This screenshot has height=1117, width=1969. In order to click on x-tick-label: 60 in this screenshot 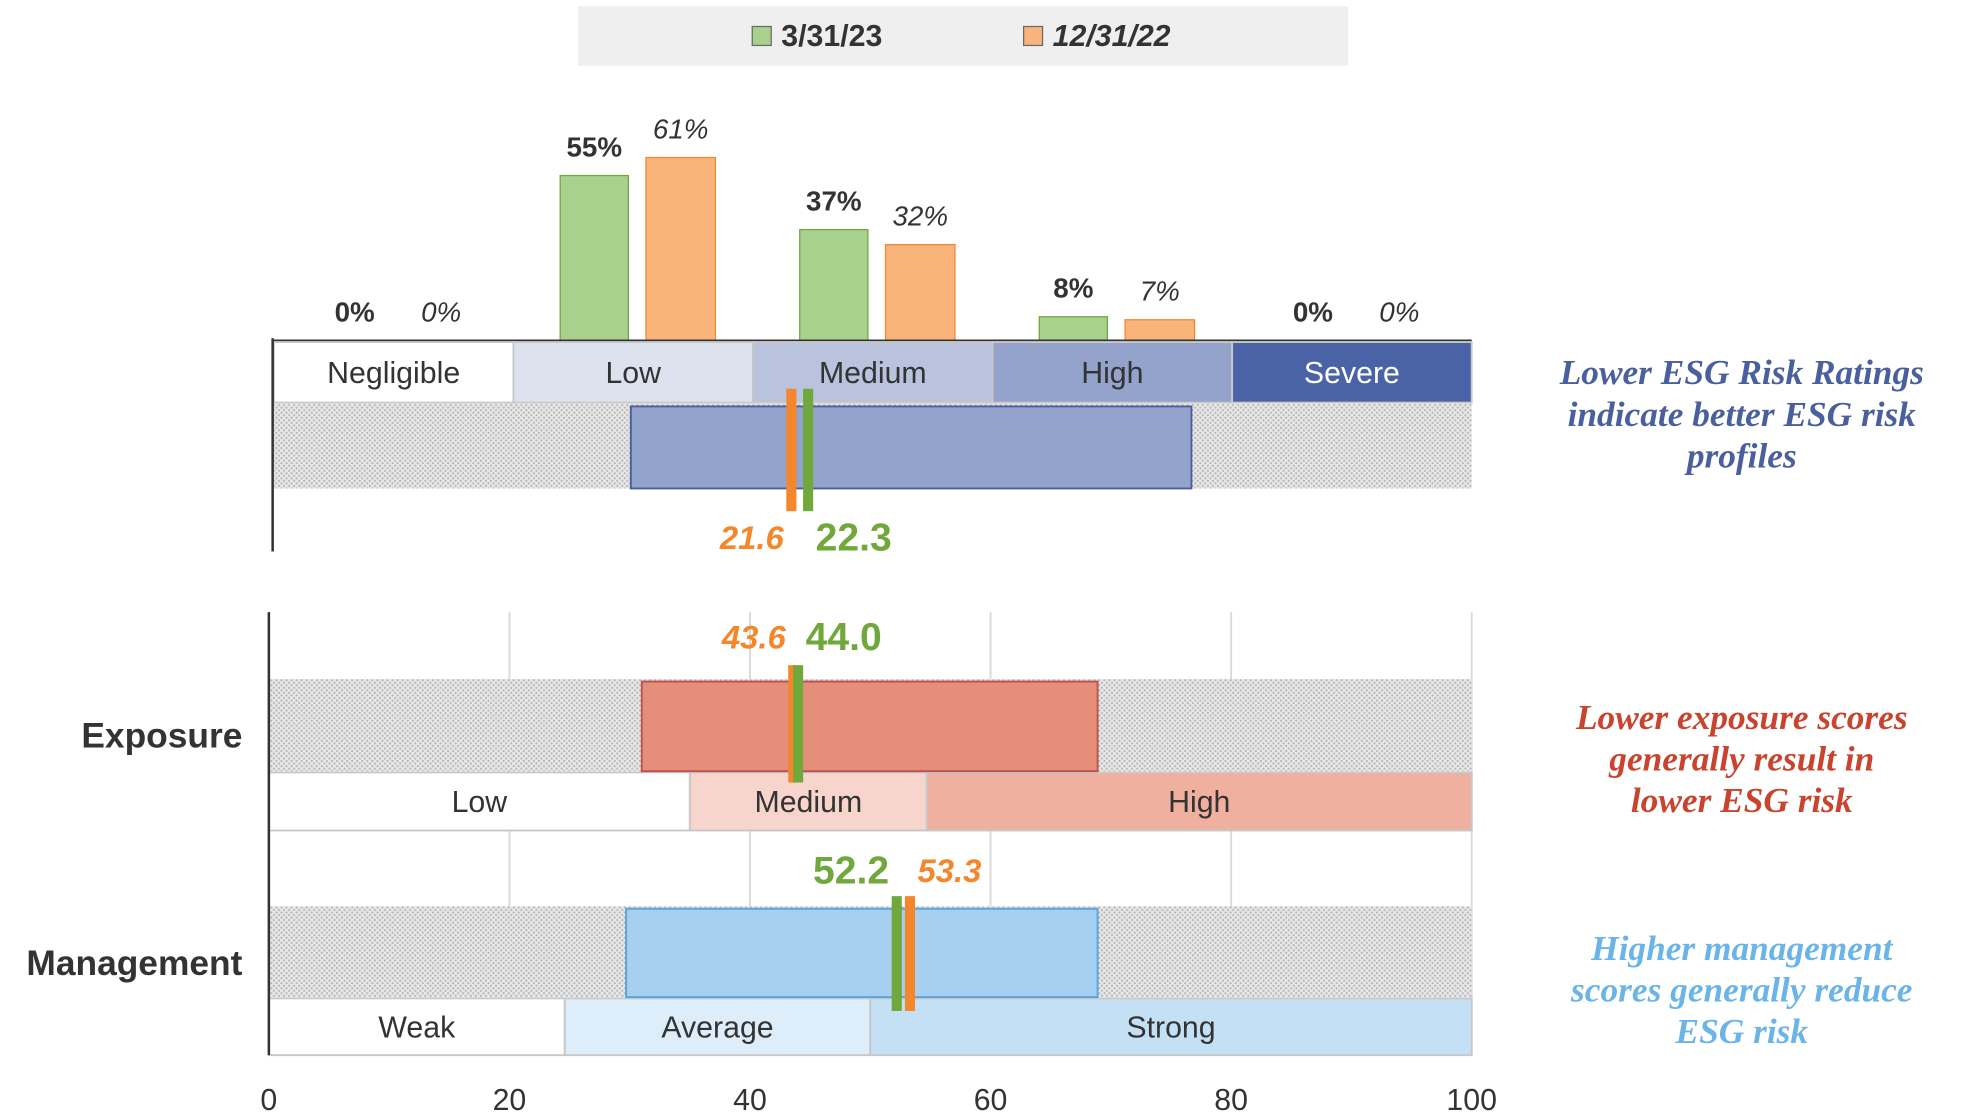, I will do `click(991, 1100)`.